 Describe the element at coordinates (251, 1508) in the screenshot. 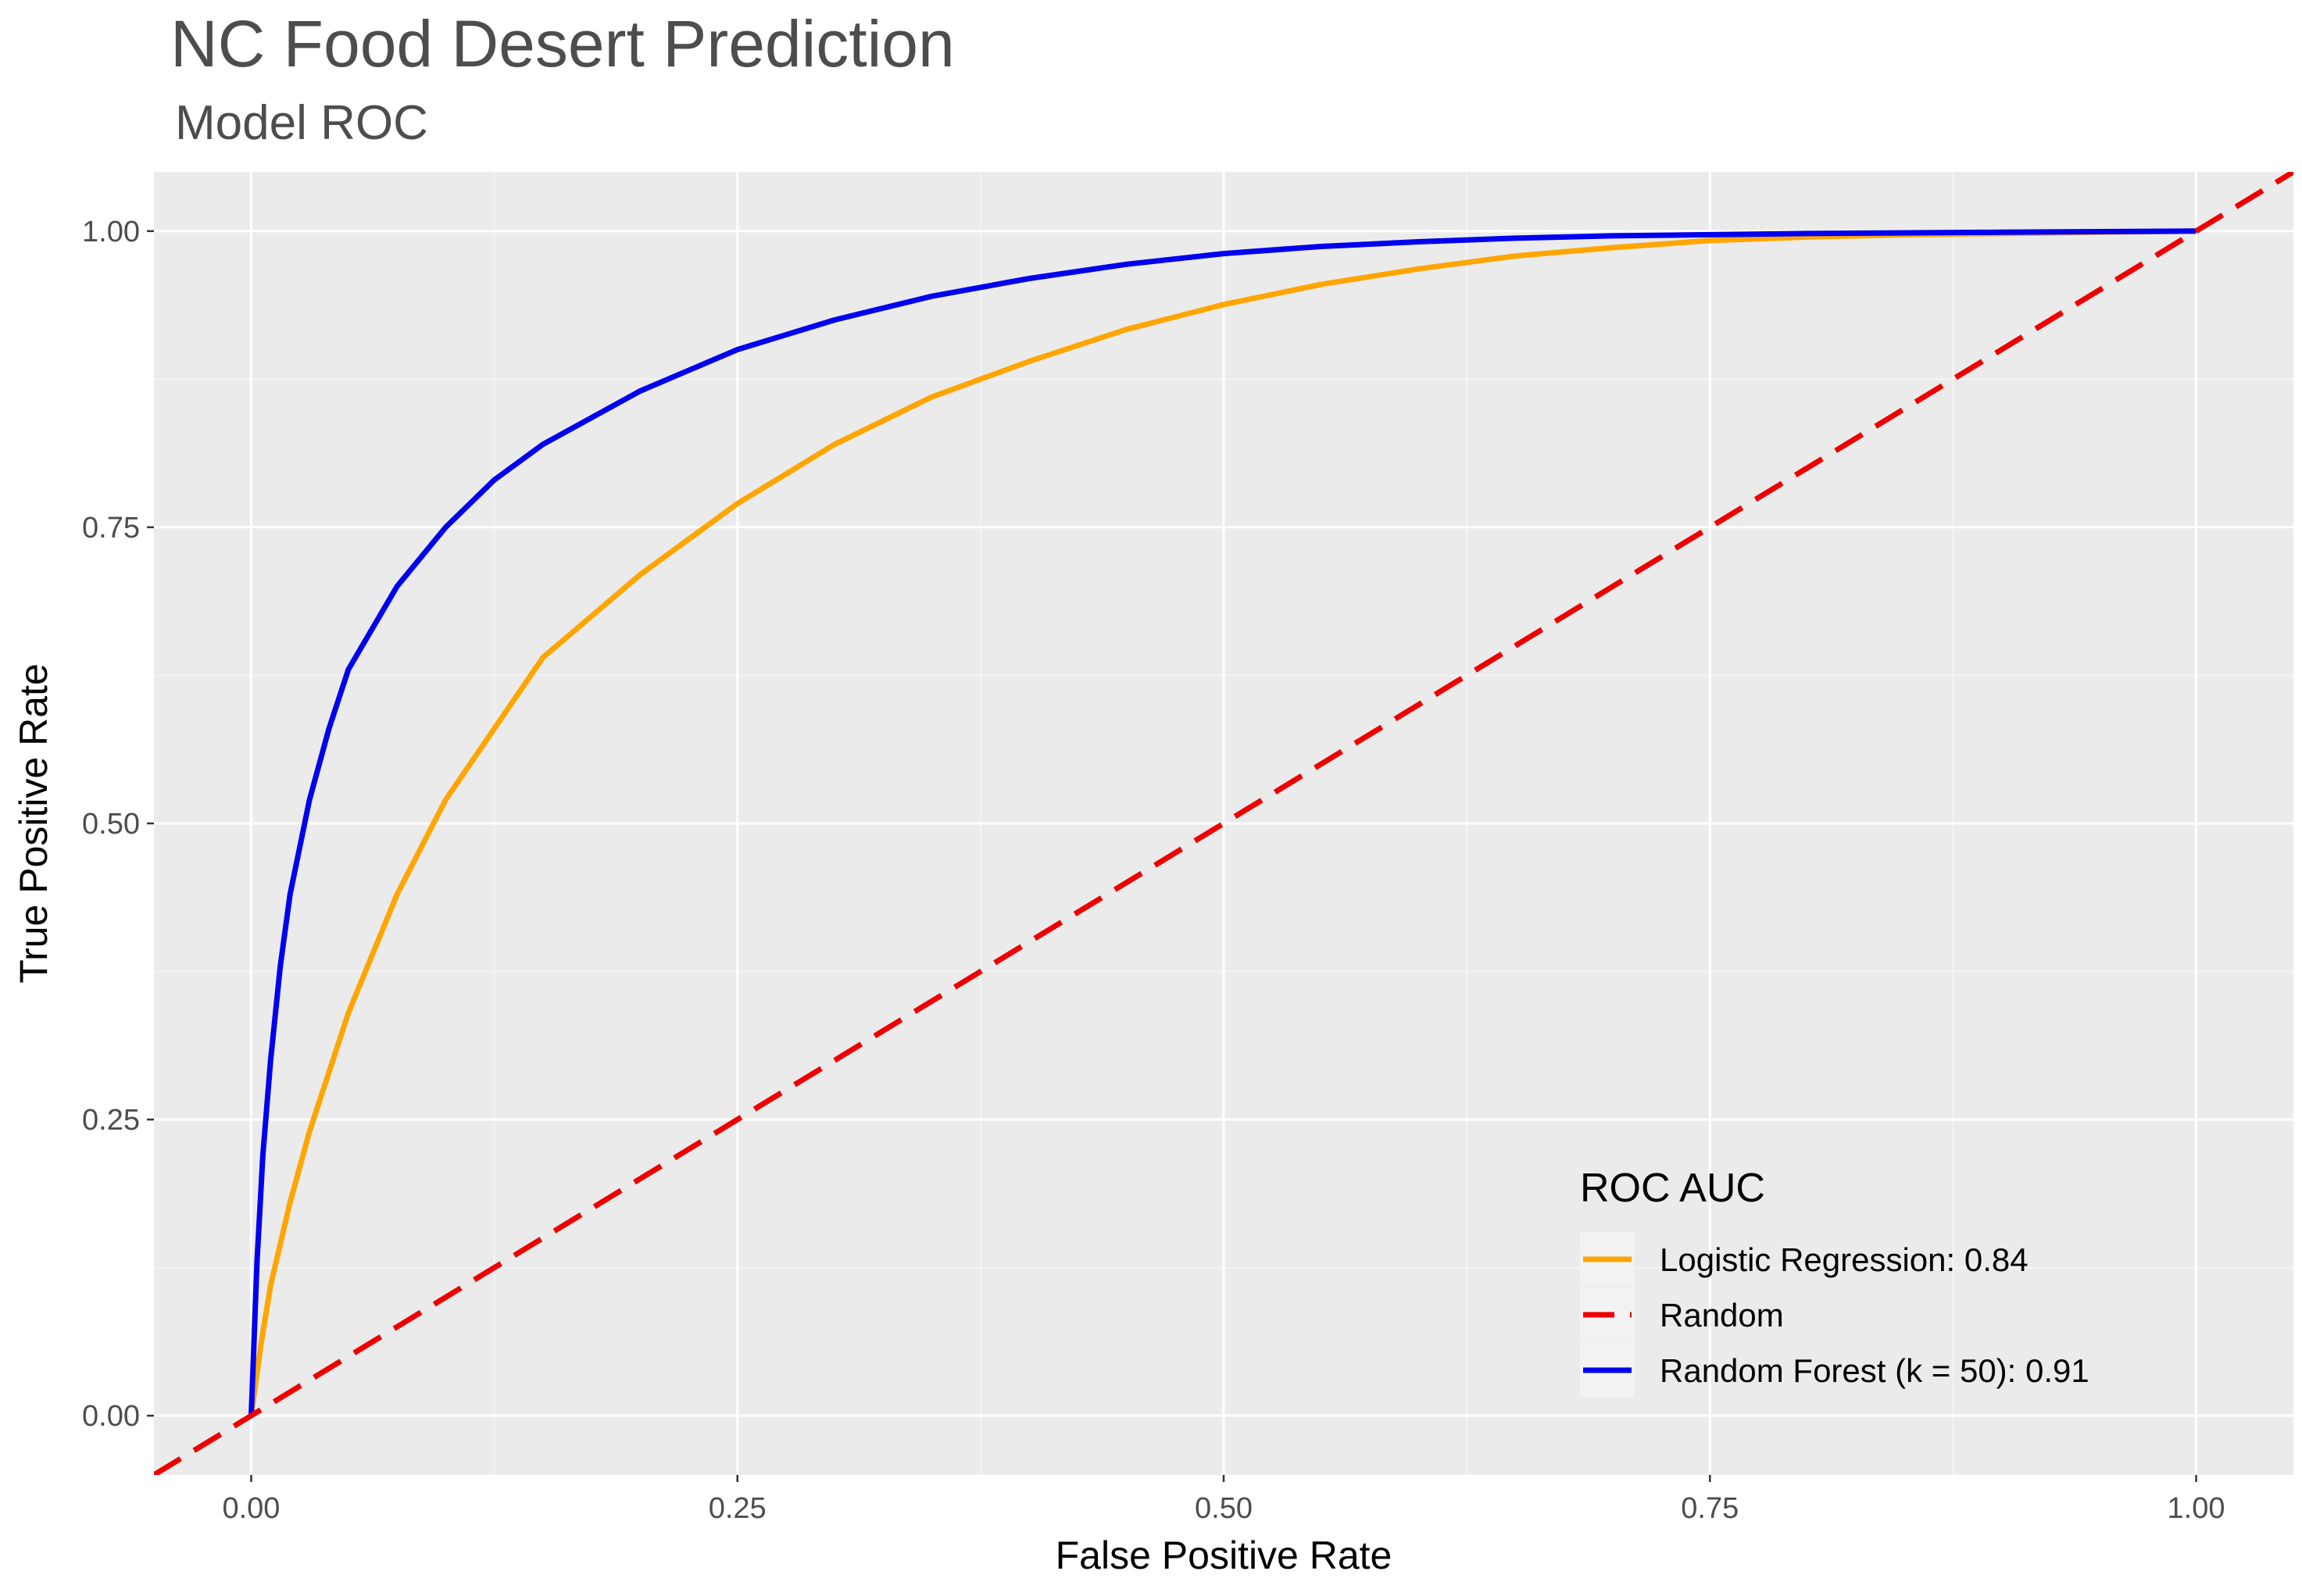

I see `x-tick-label: 0.00` at that location.